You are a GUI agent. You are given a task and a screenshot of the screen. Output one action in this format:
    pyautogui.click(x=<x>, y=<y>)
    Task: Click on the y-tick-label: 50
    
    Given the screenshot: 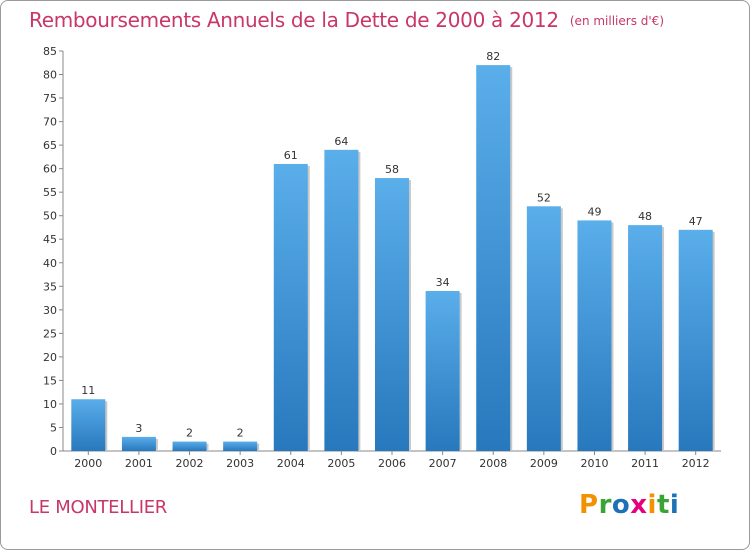 What is the action you would take?
    pyautogui.click(x=50, y=216)
    